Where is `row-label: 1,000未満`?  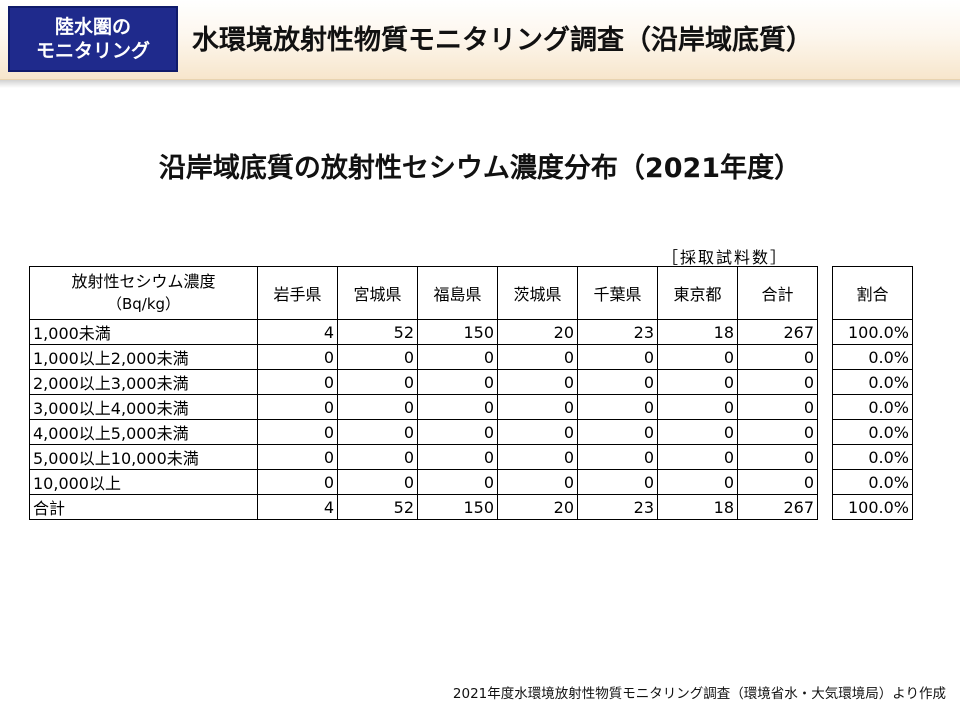 row-label: 1,000未満 is located at coordinates (143, 332).